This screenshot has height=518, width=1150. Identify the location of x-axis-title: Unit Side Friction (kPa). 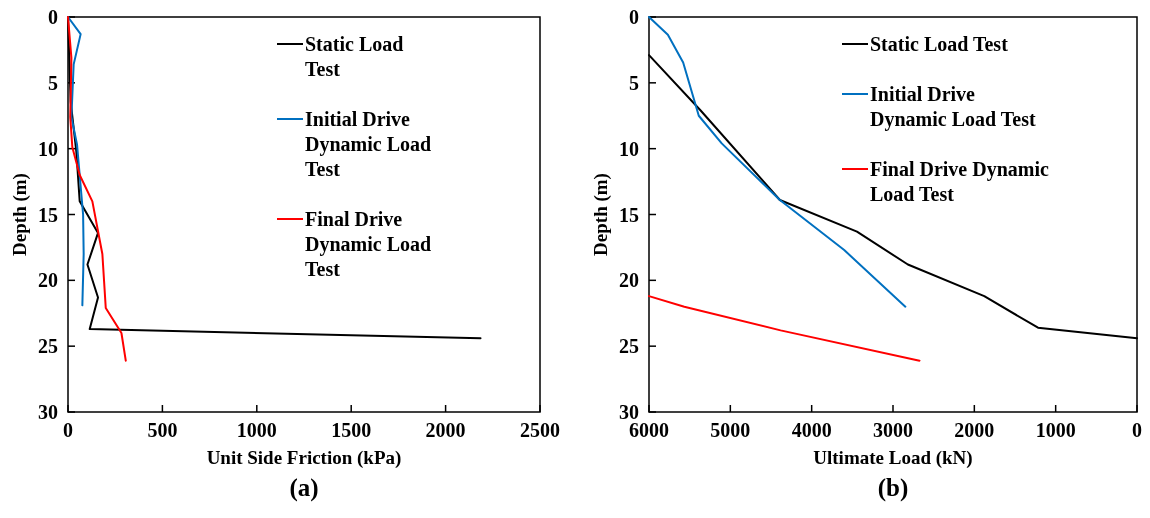
(304, 458).